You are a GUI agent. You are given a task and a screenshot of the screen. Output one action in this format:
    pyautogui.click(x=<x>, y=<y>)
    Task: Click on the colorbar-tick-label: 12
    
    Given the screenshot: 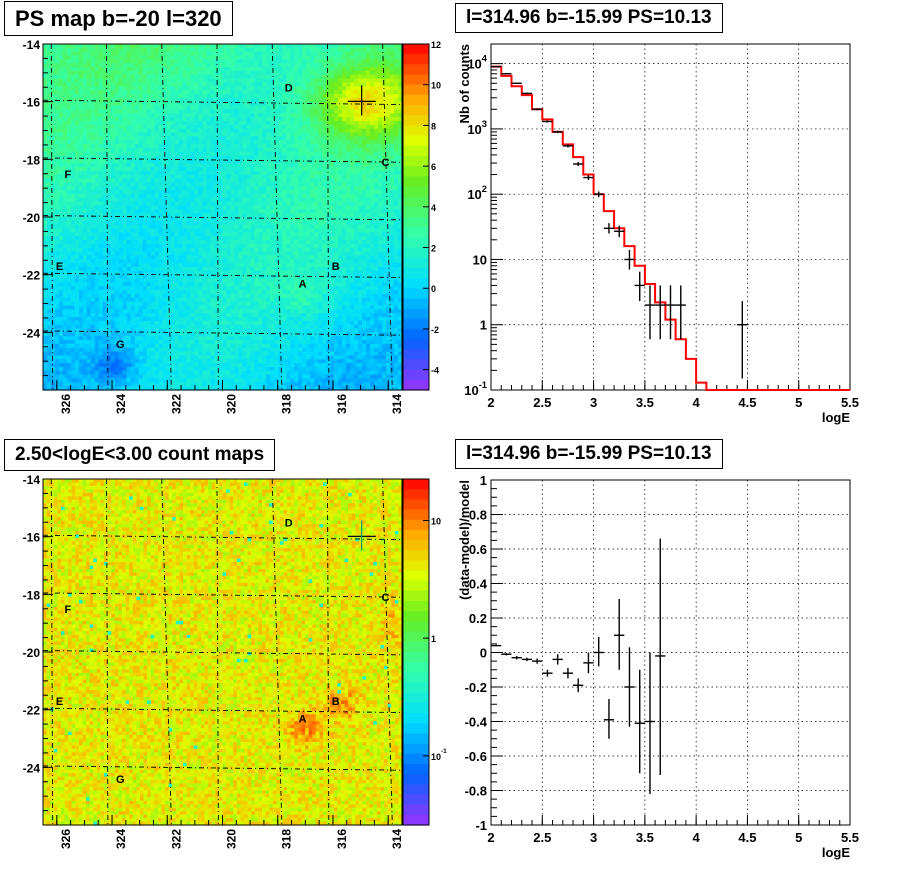 What is the action you would take?
    pyautogui.click(x=436, y=45)
    